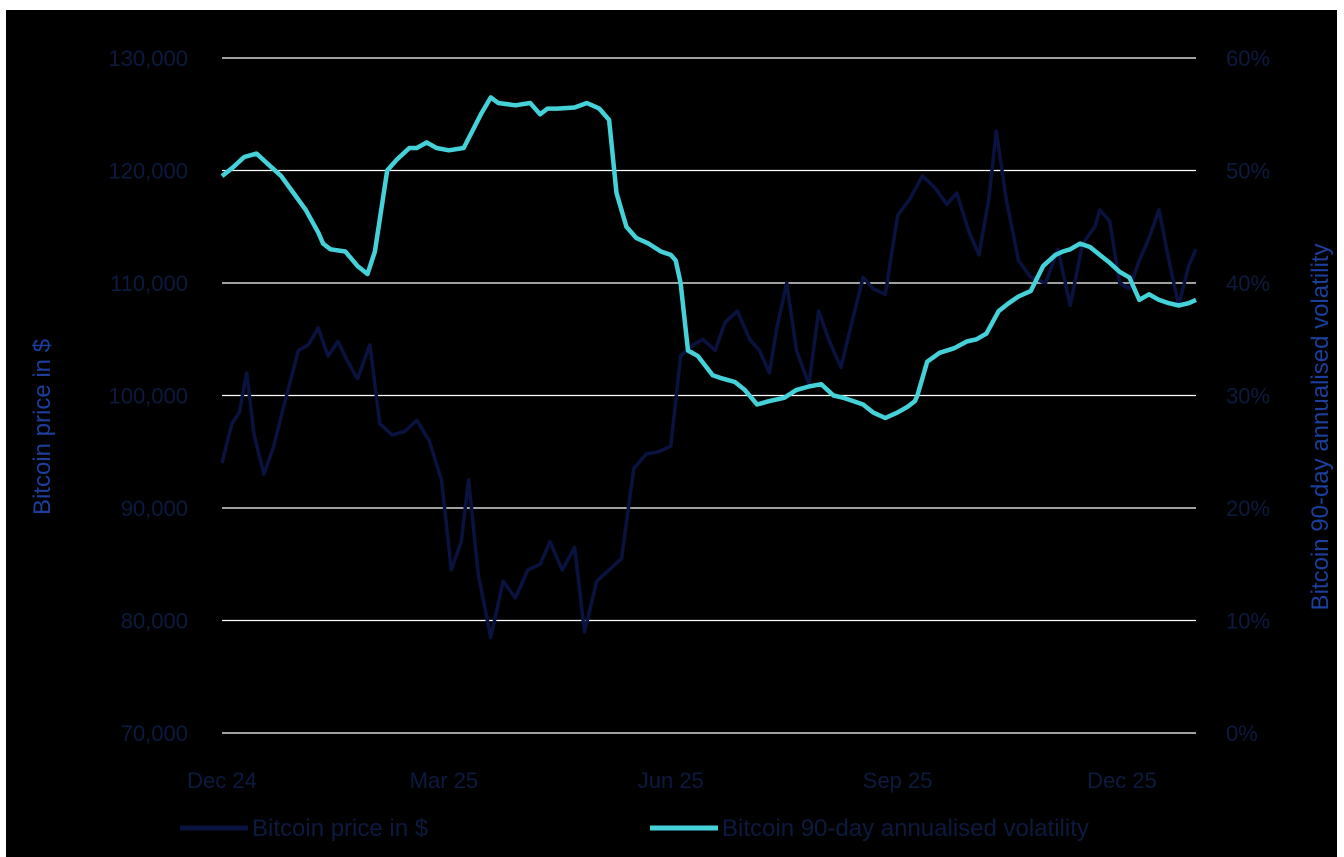  What do you see at coordinates (148, 171) in the screenshot?
I see `left-tick-label: 120,000` at bounding box center [148, 171].